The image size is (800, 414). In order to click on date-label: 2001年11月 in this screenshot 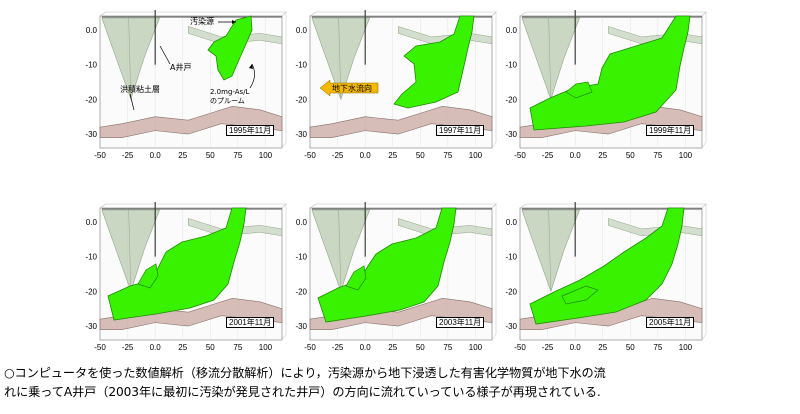, I will do `click(250, 322)`.